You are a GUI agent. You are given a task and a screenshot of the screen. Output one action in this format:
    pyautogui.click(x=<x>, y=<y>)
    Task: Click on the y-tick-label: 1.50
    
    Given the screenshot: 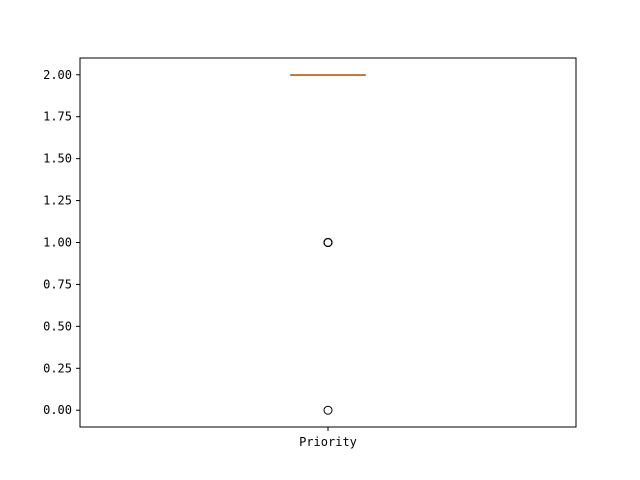 What is the action you would take?
    pyautogui.click(x=57, y=159)
    